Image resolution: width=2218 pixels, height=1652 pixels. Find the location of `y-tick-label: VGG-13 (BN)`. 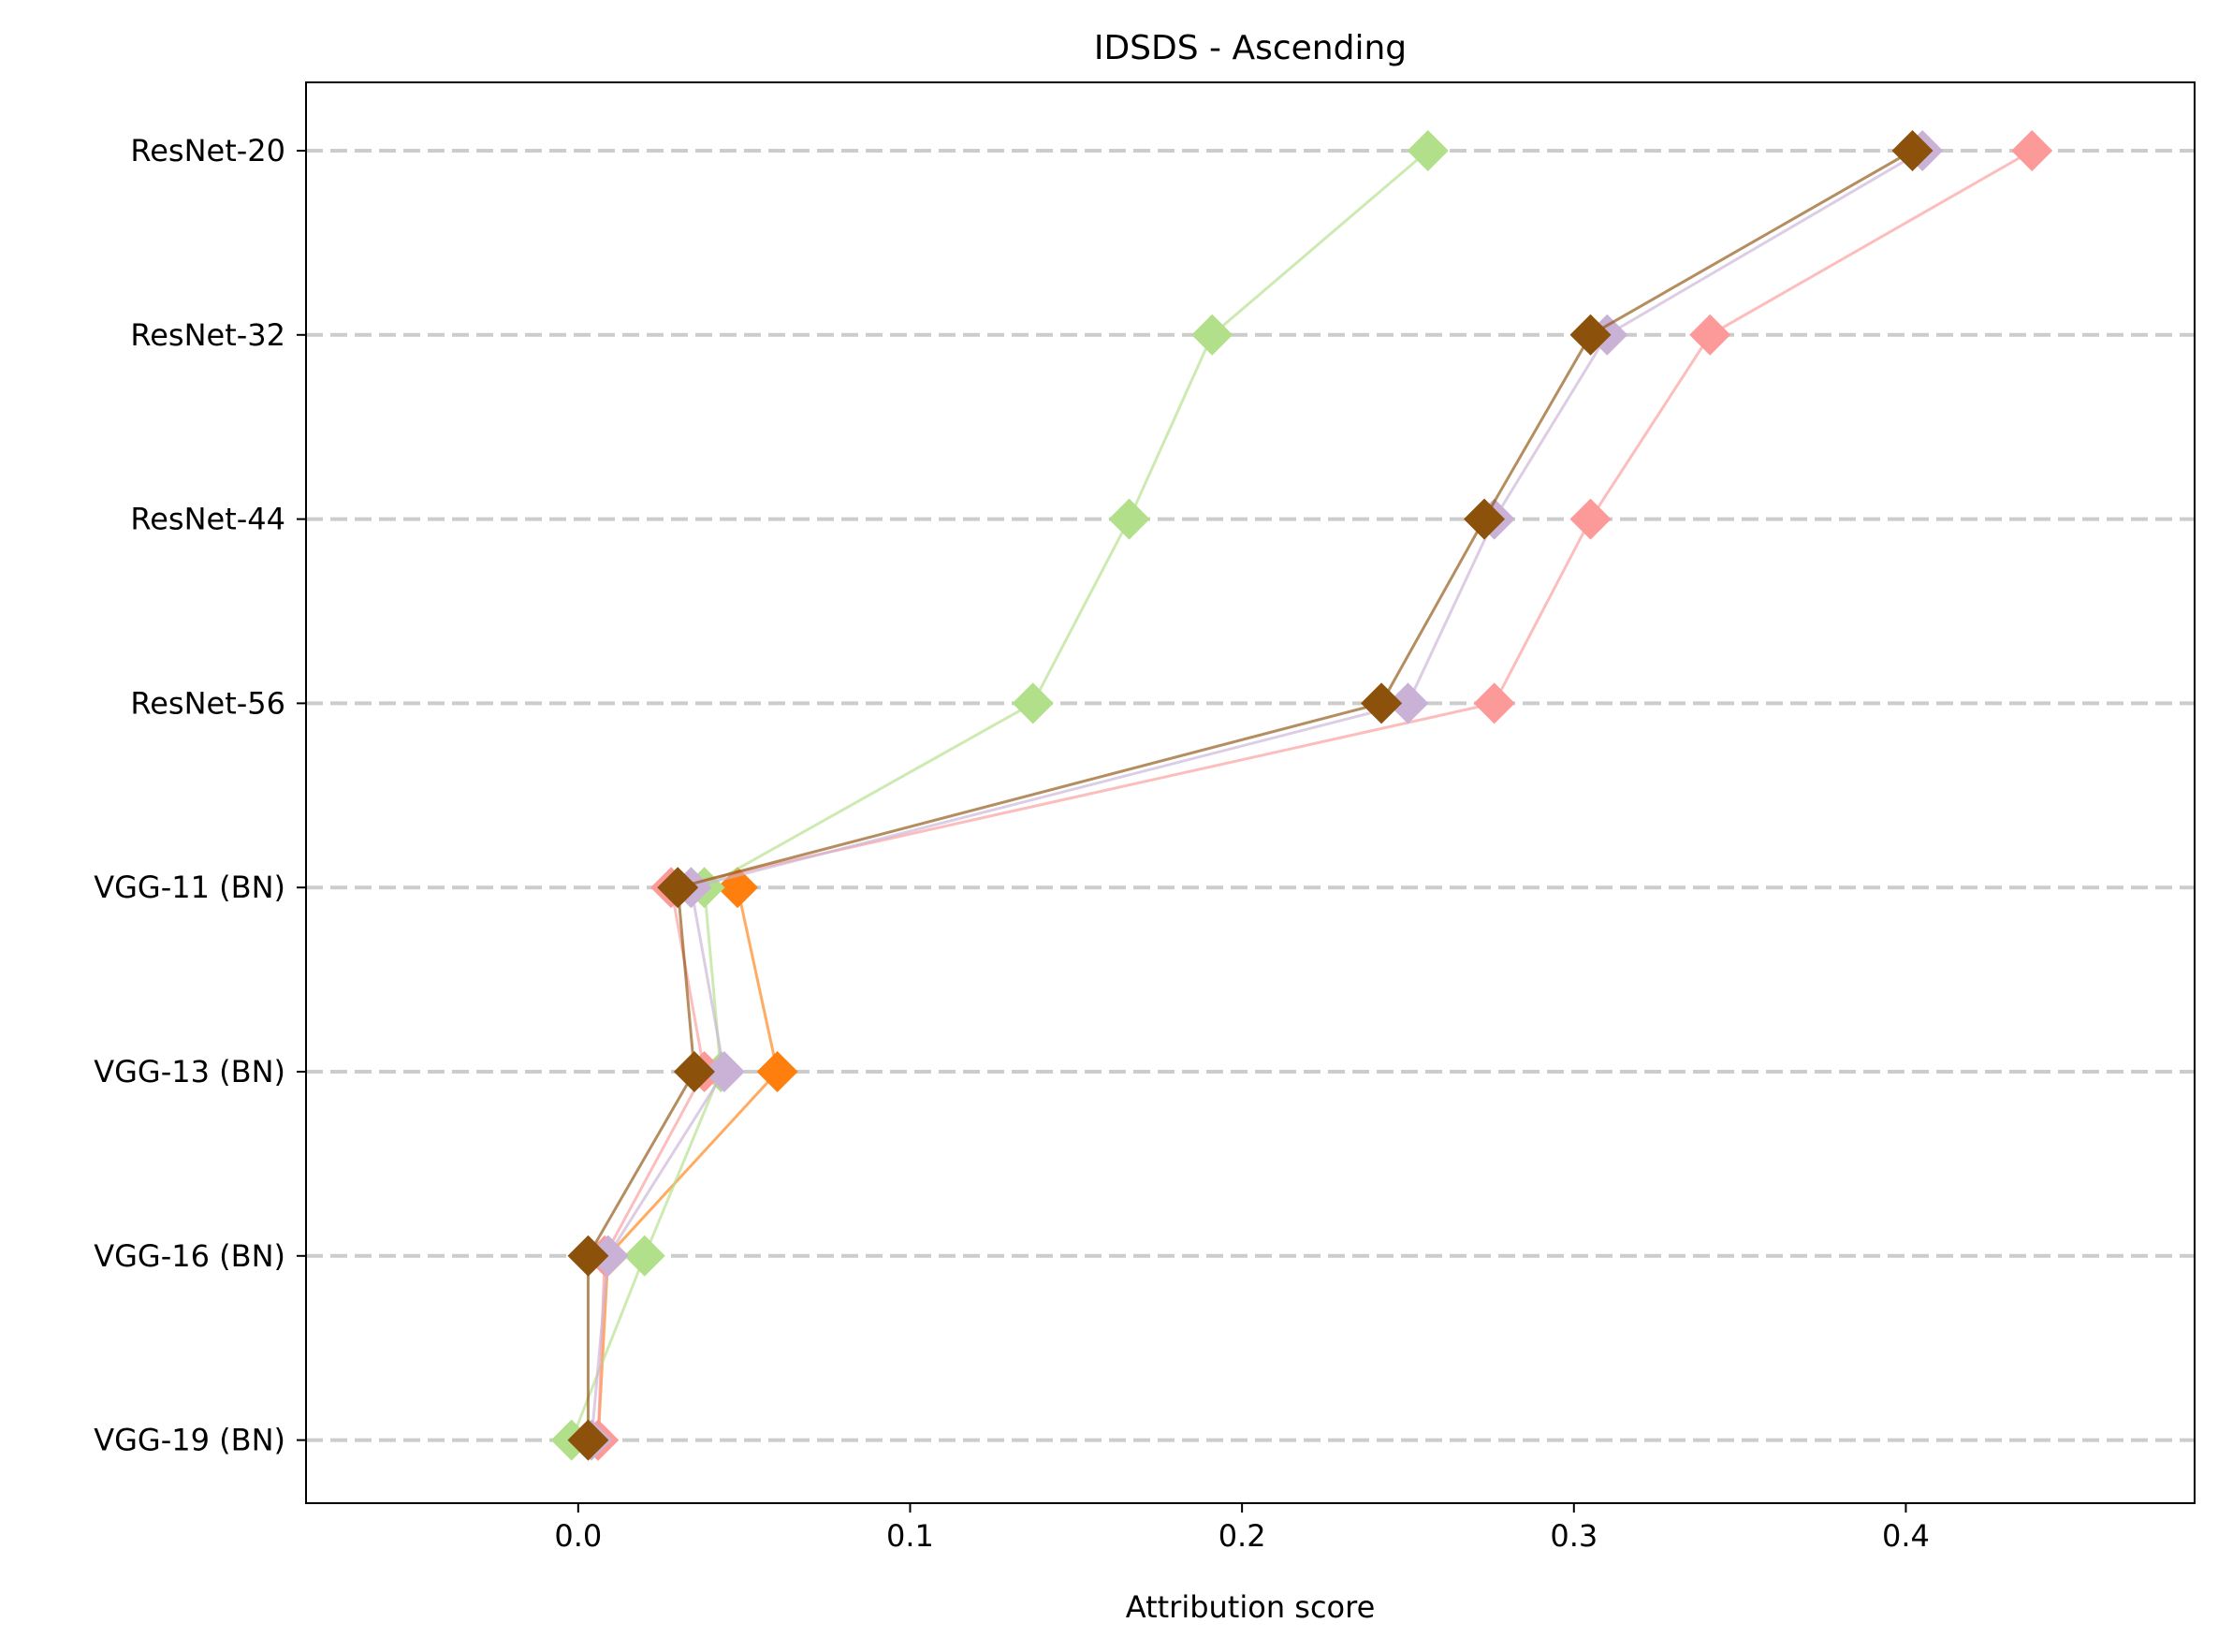

y-tick-label: VGG-13 (BN) is located at coordinates (190, 1071).